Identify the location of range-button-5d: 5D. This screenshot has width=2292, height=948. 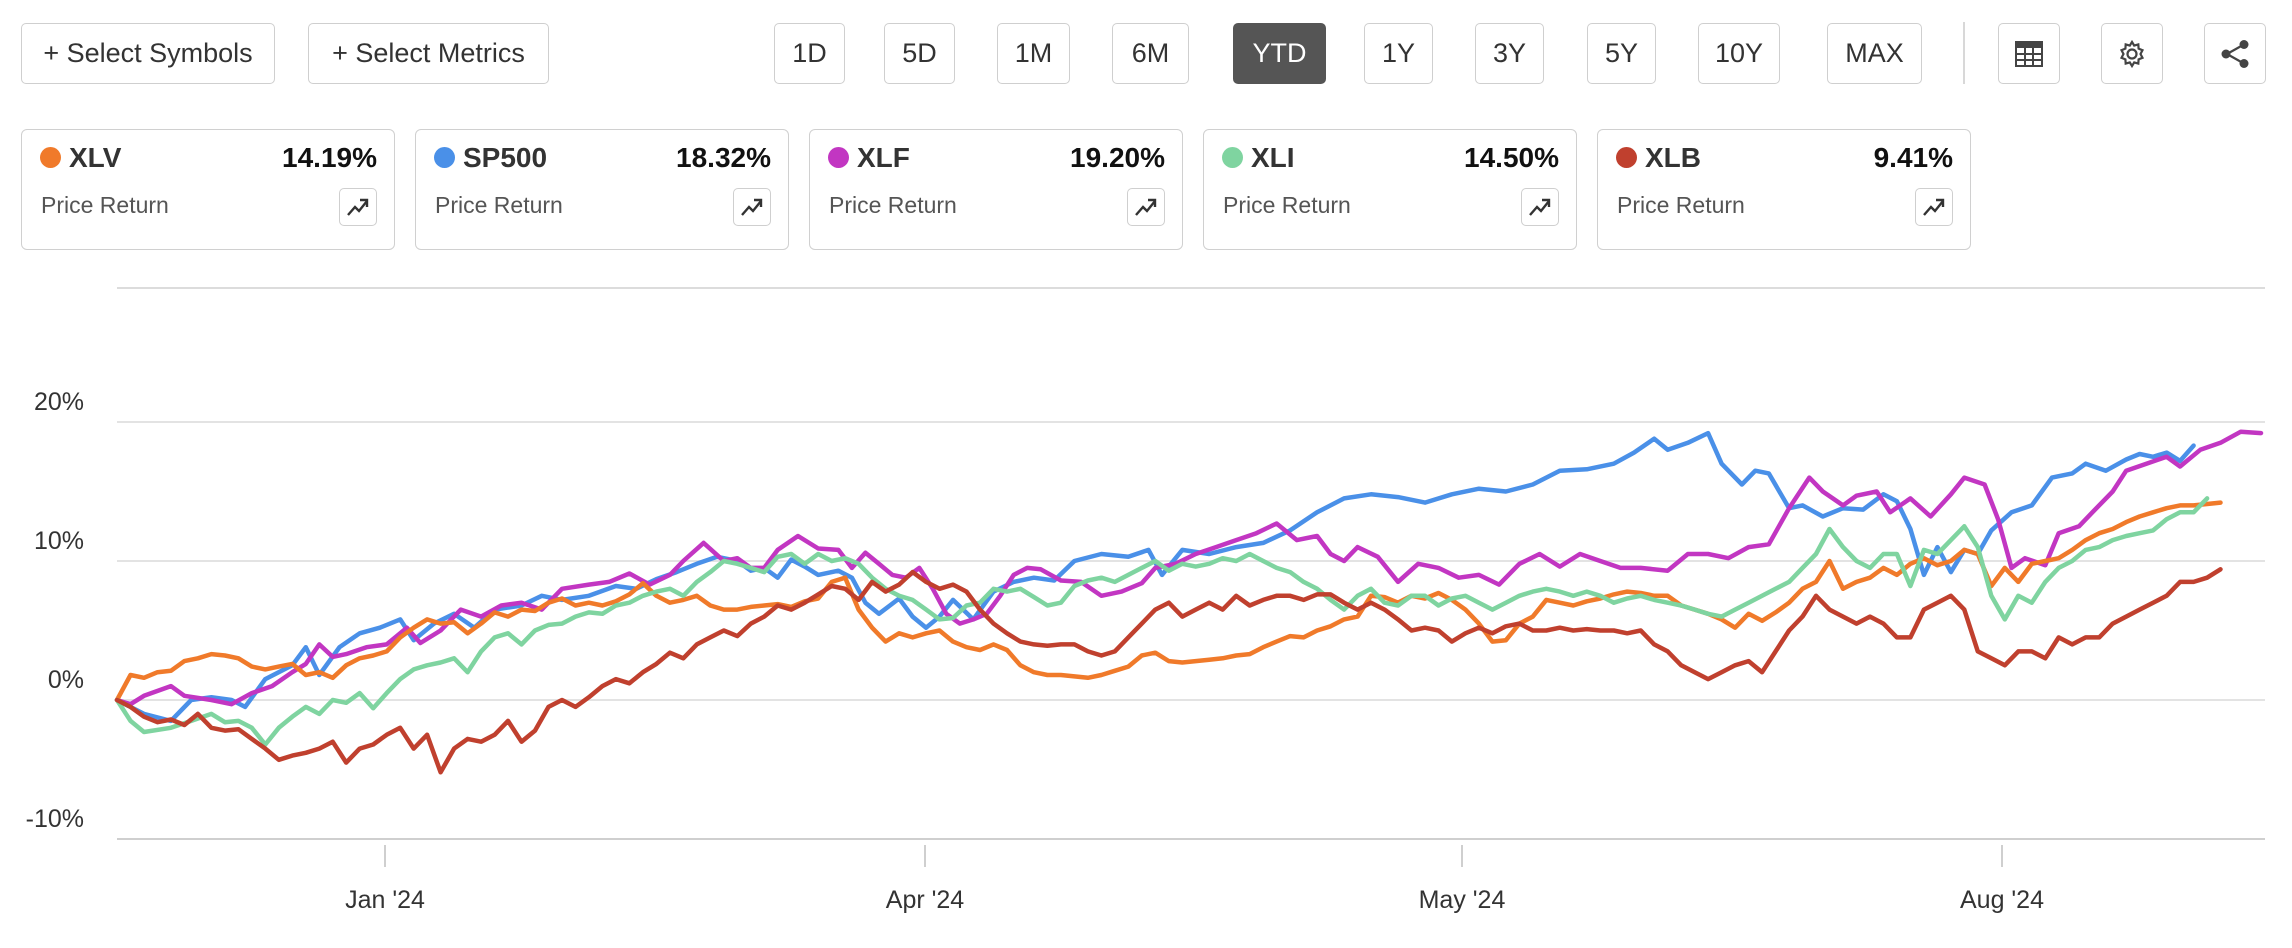
(919, 53).